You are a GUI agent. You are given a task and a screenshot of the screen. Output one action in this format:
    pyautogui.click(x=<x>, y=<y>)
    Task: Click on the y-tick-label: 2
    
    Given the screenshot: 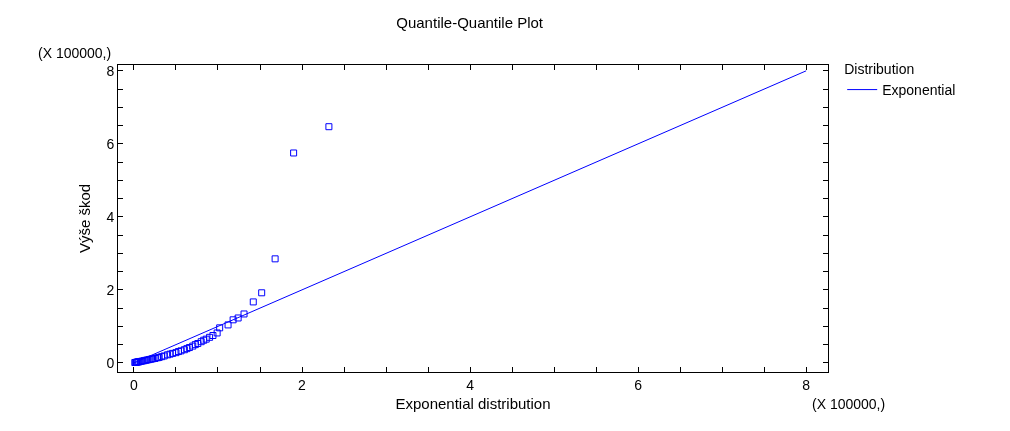 What is the action you would take?
    pyautogui.click(x=110, y=289)
    